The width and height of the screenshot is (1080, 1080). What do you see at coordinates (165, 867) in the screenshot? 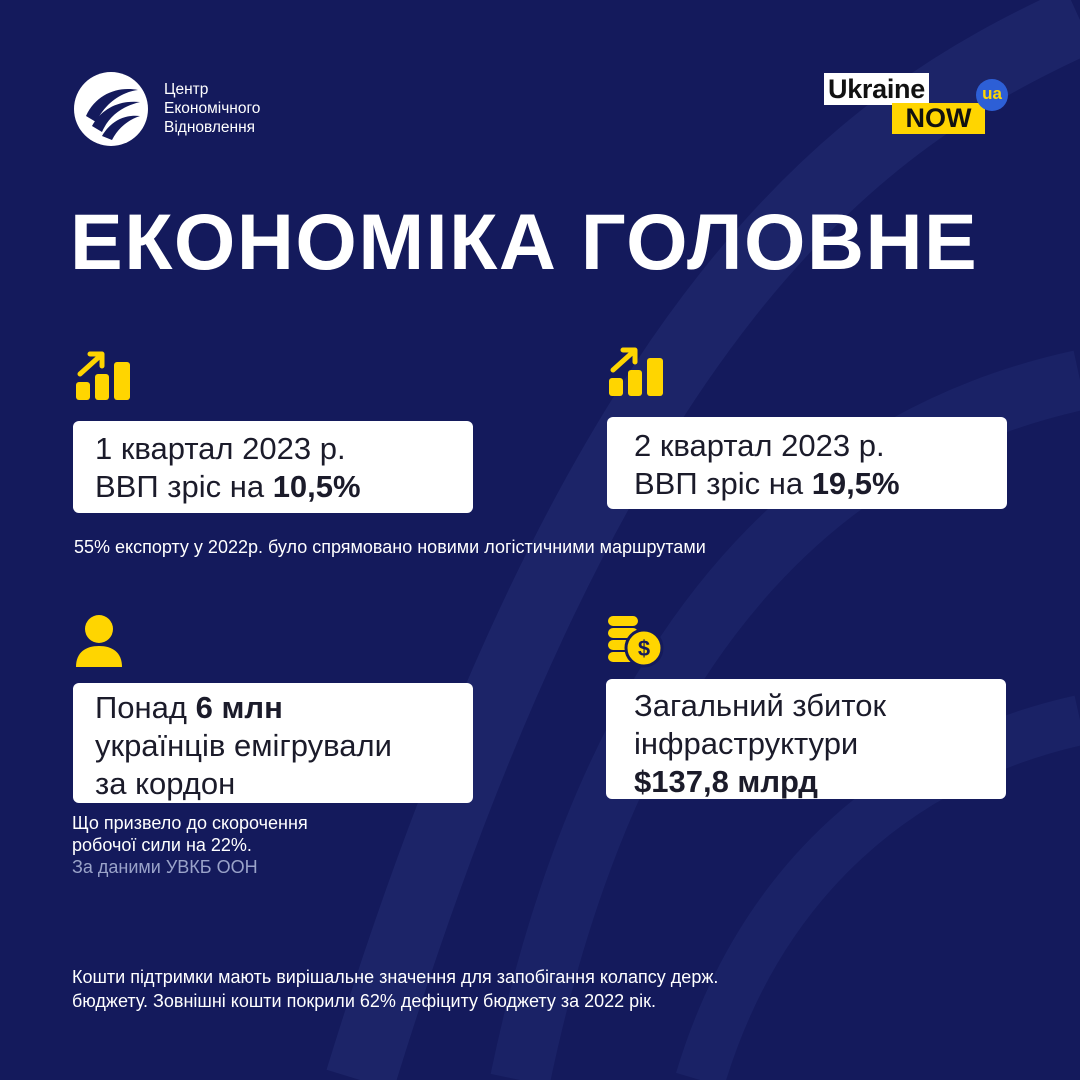
I see `source-note: За даними УВКБ ООН` at bounding box center [165, 867].